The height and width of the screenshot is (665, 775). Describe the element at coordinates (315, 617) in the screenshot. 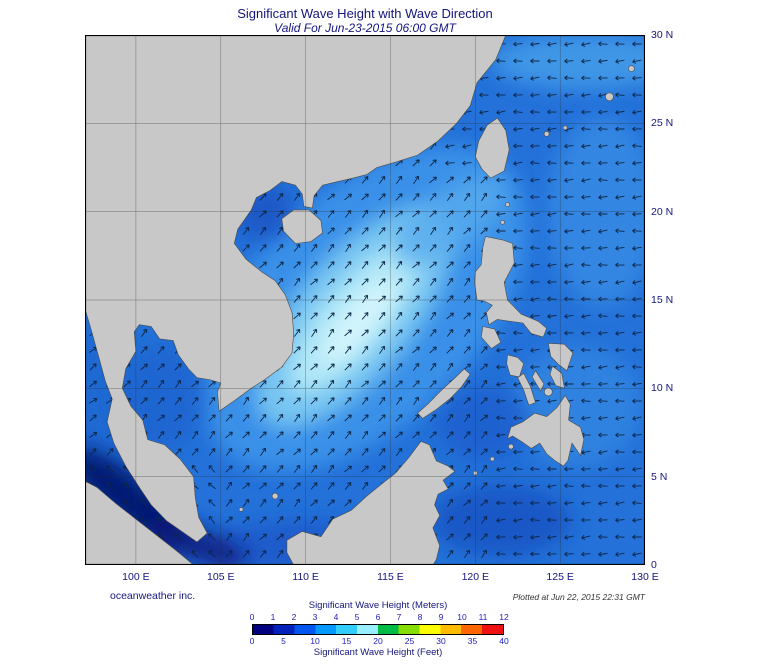

I see `legend-meters-tick: 3` at that location.